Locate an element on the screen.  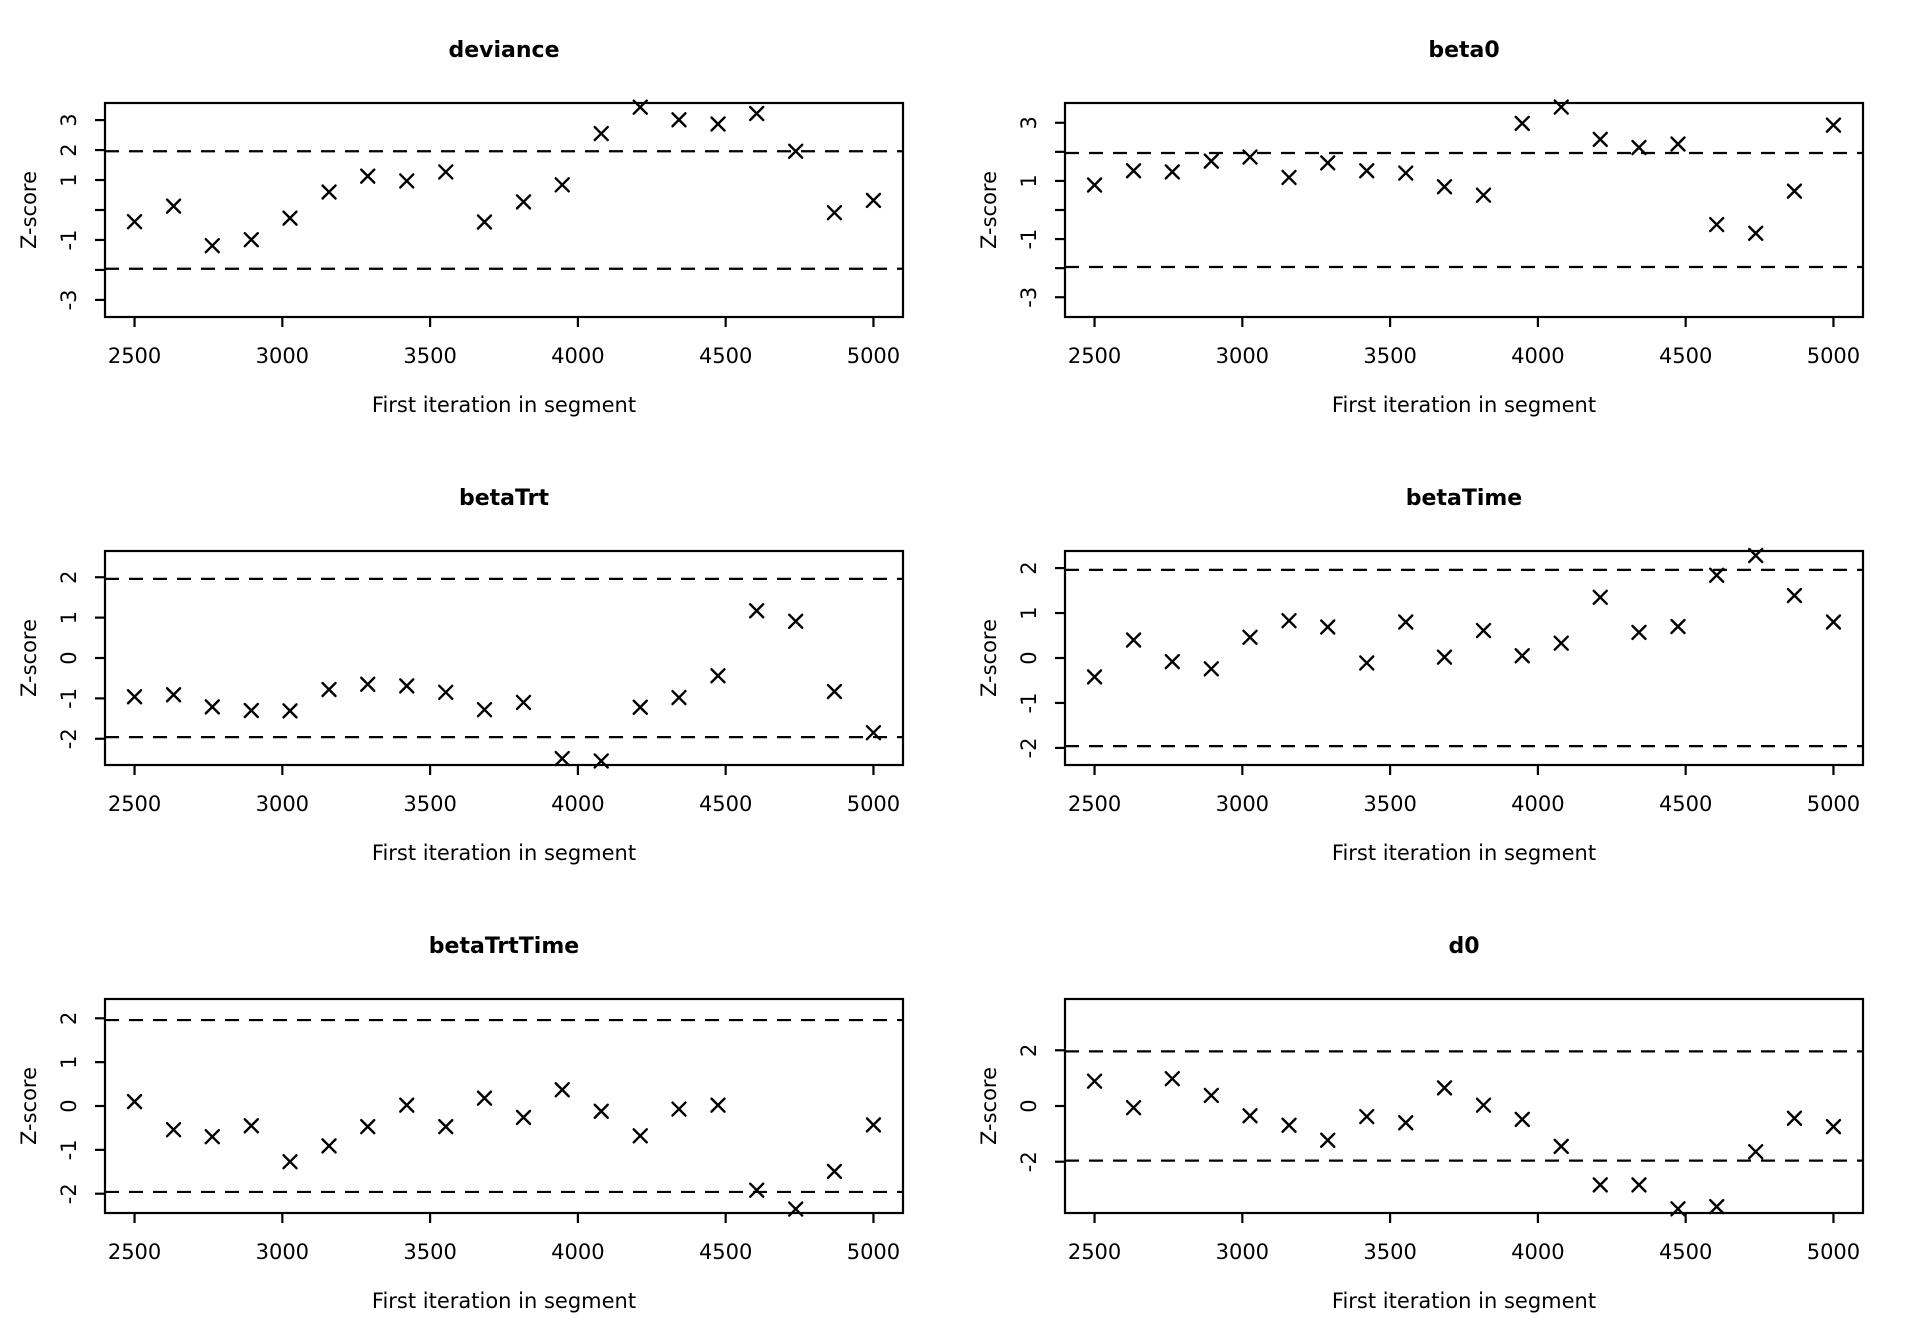
panel-title: d0 is located at coordinates (1463, 946).